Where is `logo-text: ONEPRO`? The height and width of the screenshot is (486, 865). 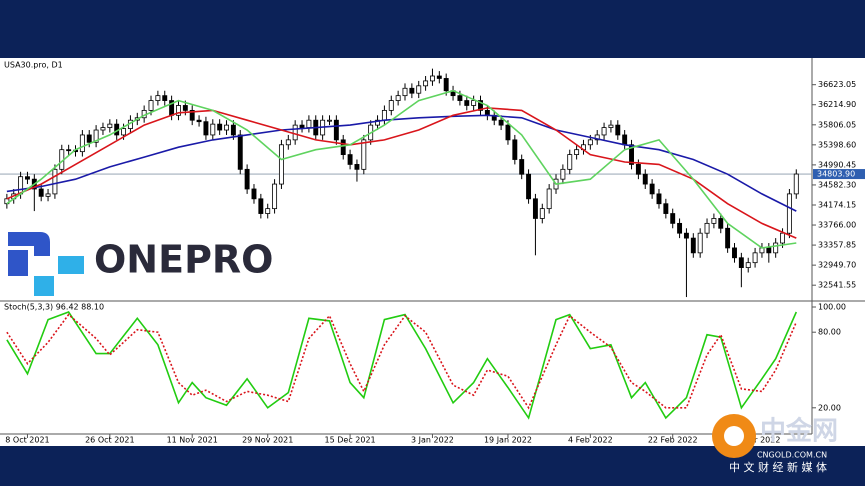
logo-text: ONEPRO is located at coordinates (183, 260).